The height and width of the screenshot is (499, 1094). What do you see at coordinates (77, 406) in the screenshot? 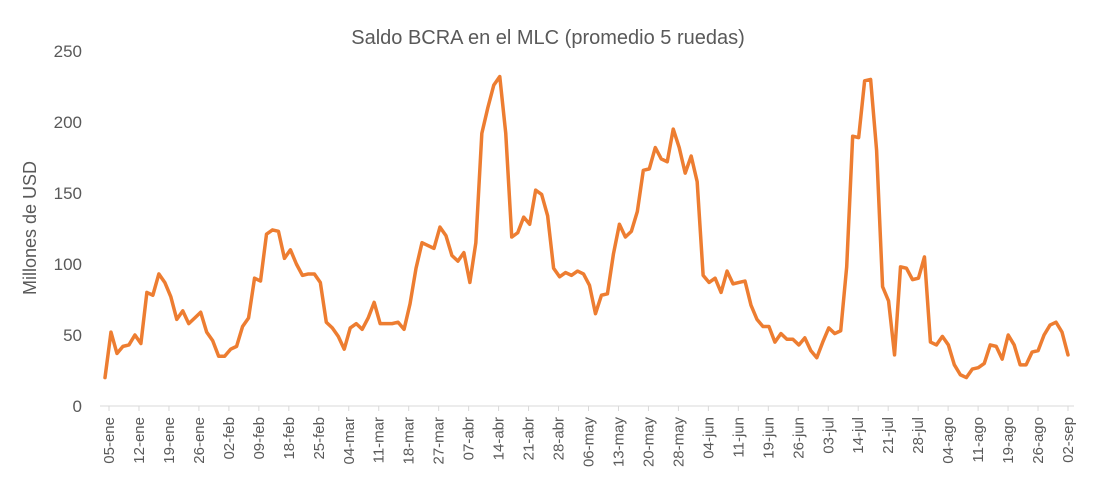
I see `y-tick-label: 0` at bounding box center [77, 406].